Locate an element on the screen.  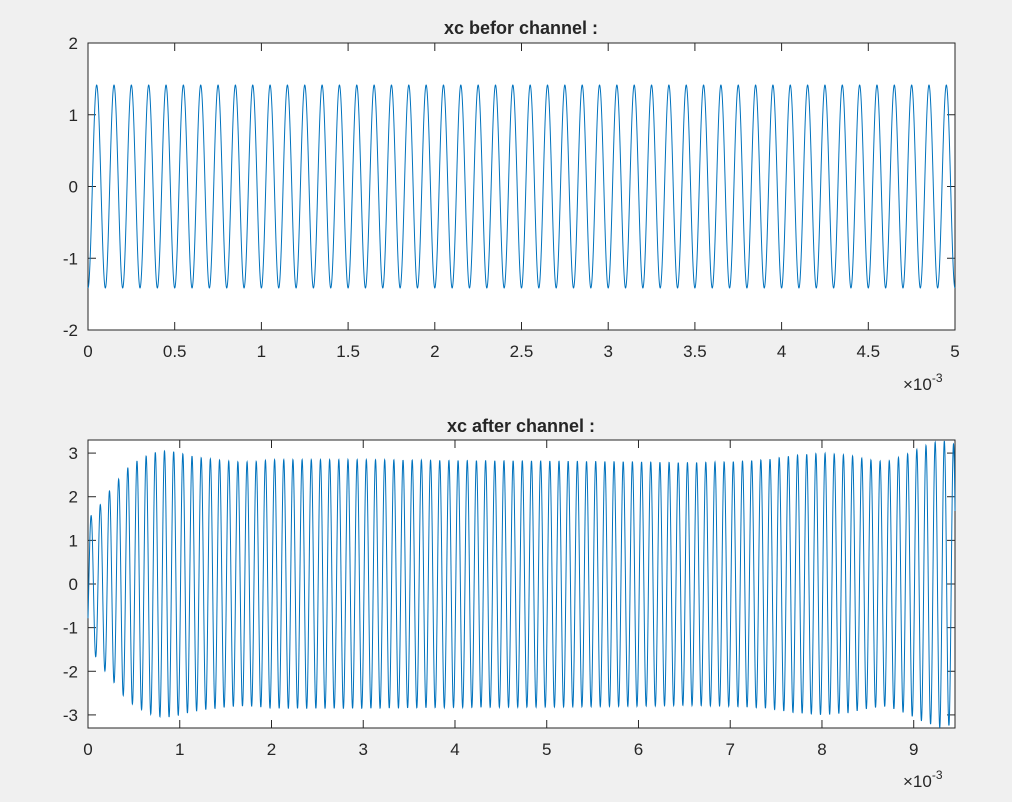
x-tick-label: 7 is located at coordinates (729, 749).